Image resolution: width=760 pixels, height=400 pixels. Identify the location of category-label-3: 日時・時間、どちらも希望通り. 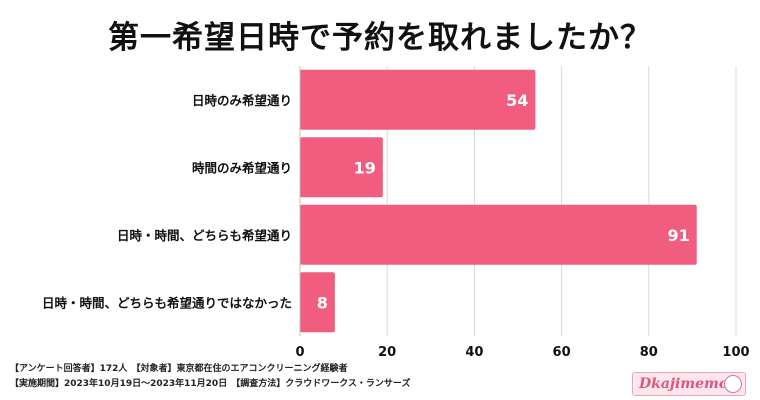
(204, 235).